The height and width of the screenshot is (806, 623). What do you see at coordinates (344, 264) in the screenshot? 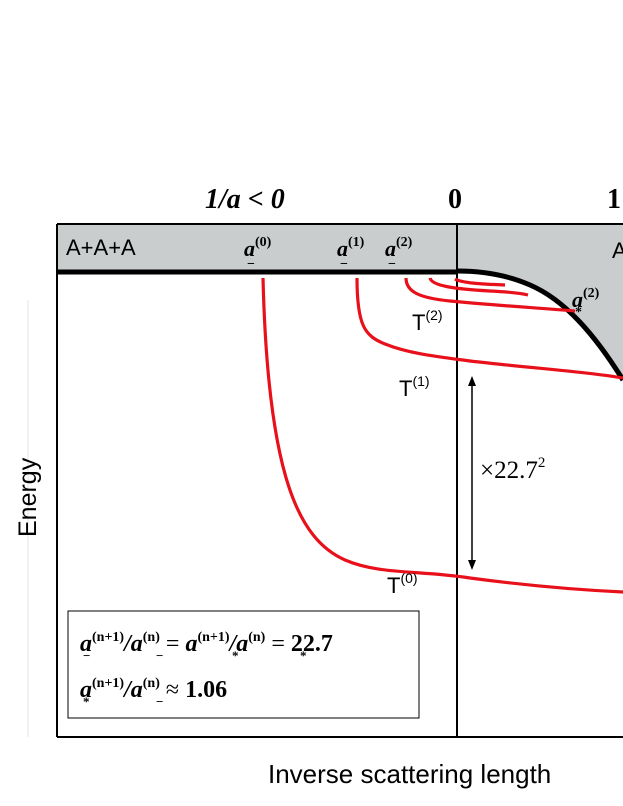
I see `threshold-a1-sub: −` at bounding box center [344, 264].